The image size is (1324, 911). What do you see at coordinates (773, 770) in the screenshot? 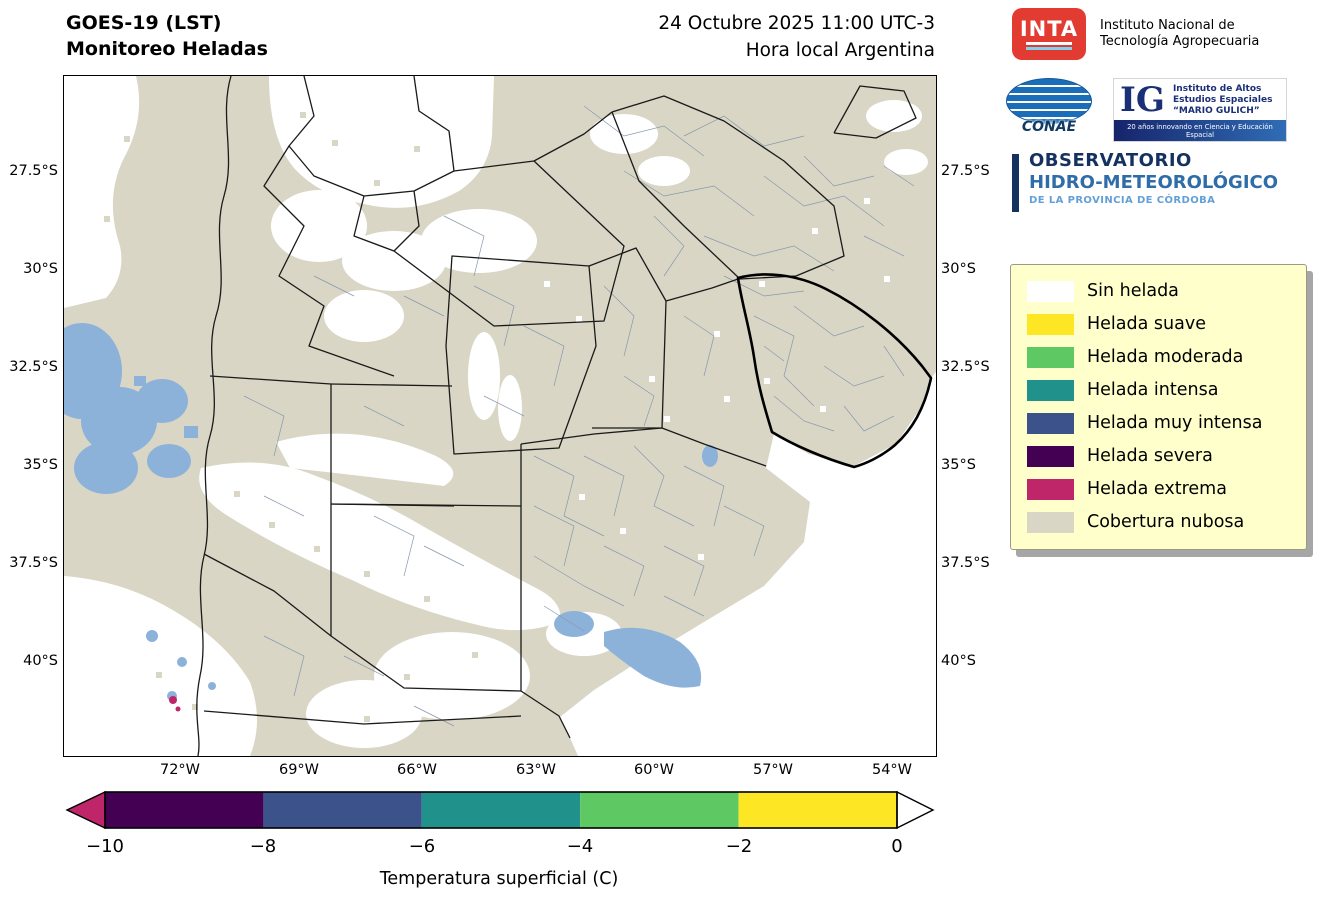
I see `lon-label: 57°W` at bounding box center [773, 770].